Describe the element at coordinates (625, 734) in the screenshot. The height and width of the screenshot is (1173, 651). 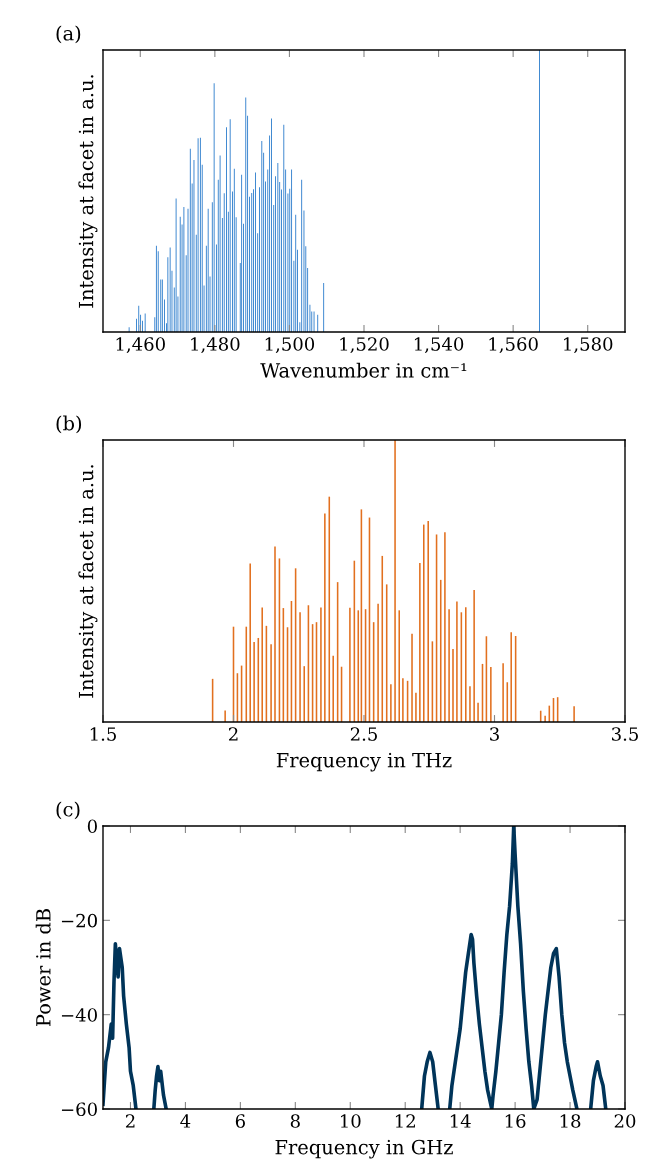
I see `x-tick-label: 3.5` at that location.